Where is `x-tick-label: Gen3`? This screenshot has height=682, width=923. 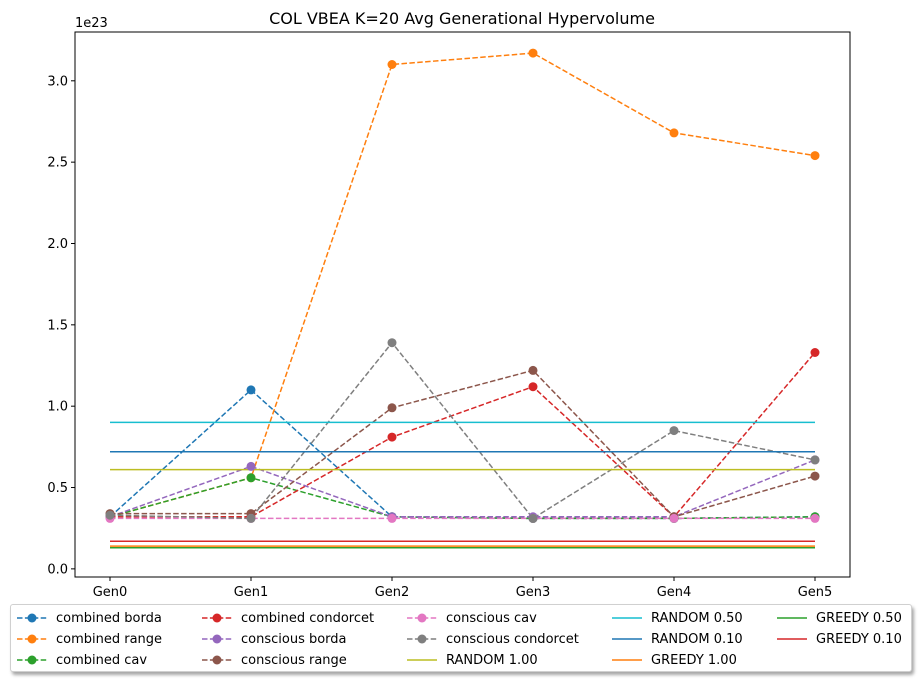
x-tick-label: Gen3 is located at coordinates (533, 592).